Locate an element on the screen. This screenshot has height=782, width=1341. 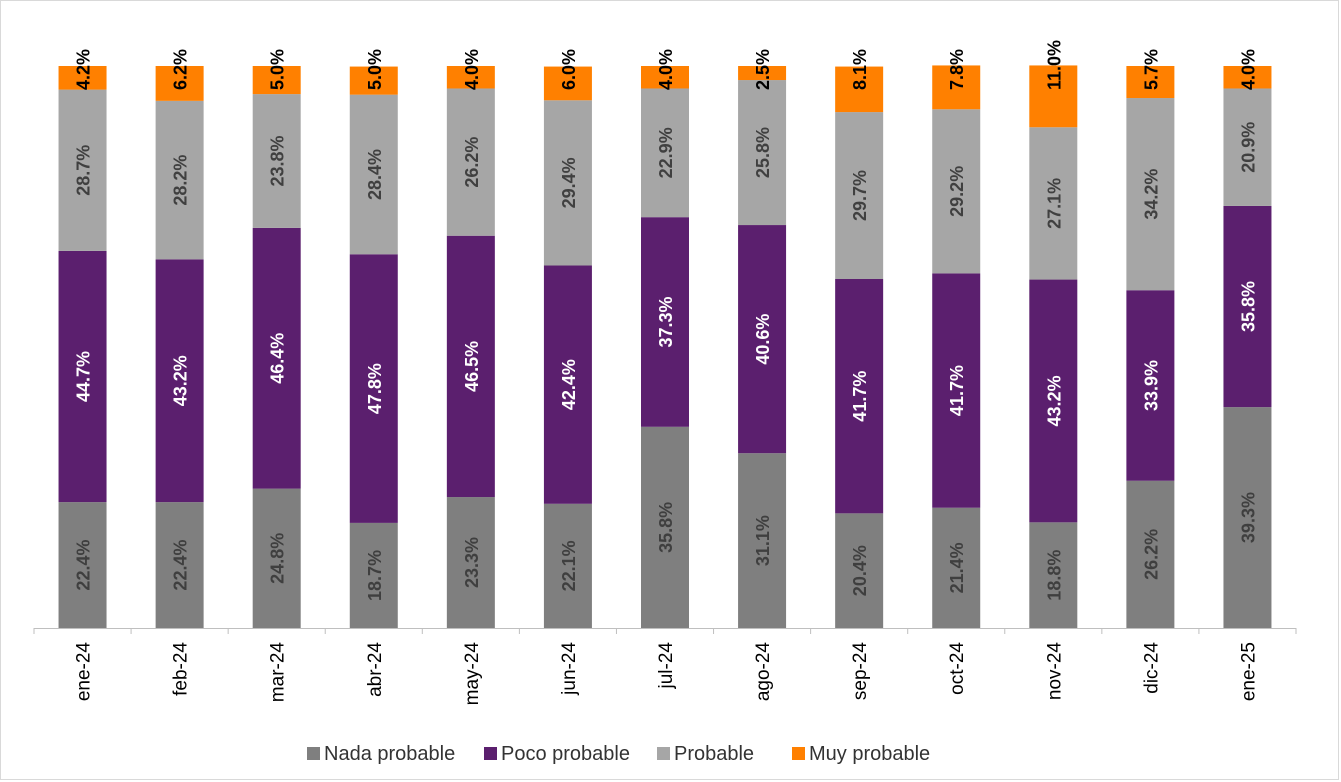
data-label-muy-probable-jul-24: 4.0% is located at coordinates (666, 69).